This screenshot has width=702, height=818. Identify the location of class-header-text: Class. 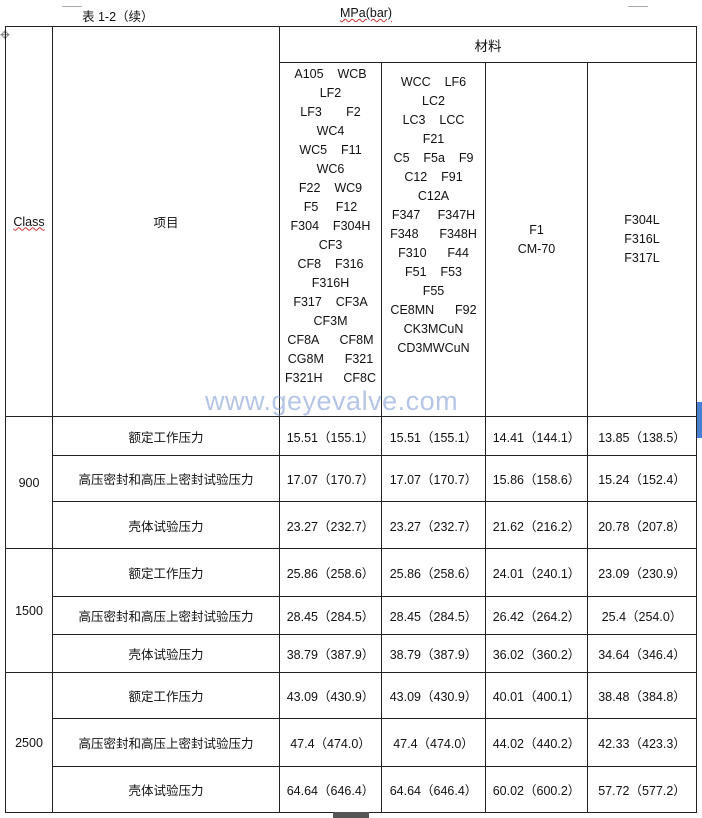
(29, 221).